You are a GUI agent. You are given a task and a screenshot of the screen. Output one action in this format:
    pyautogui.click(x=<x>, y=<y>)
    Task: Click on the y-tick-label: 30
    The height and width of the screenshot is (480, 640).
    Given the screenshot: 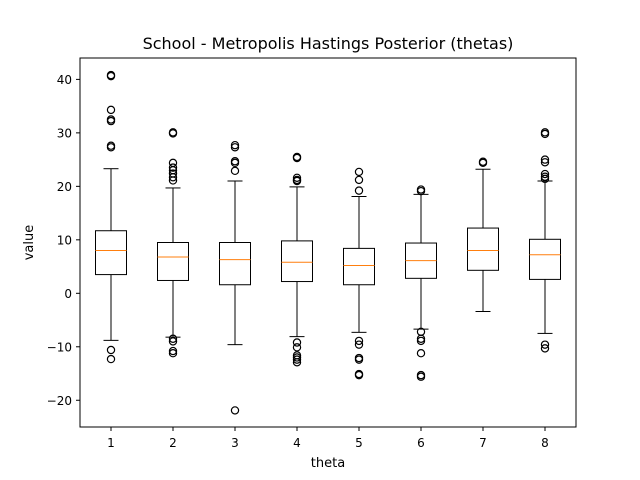 What is the action you would take?
    pyautogui.click(x=64, y=133)
    